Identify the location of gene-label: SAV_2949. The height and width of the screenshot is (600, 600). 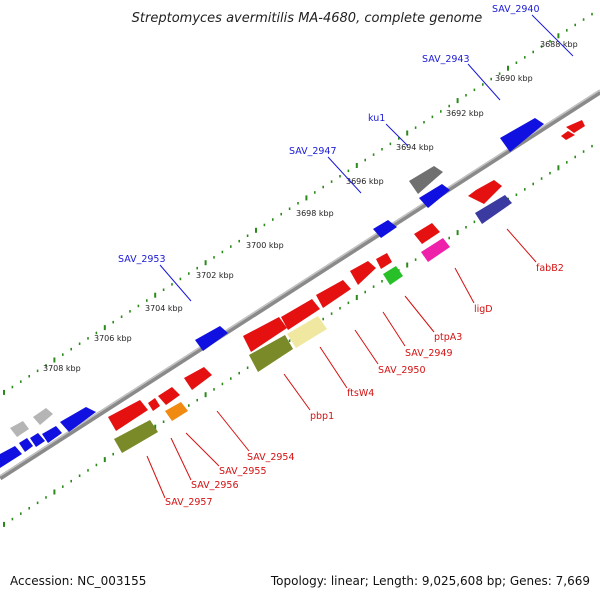
(429, 353).